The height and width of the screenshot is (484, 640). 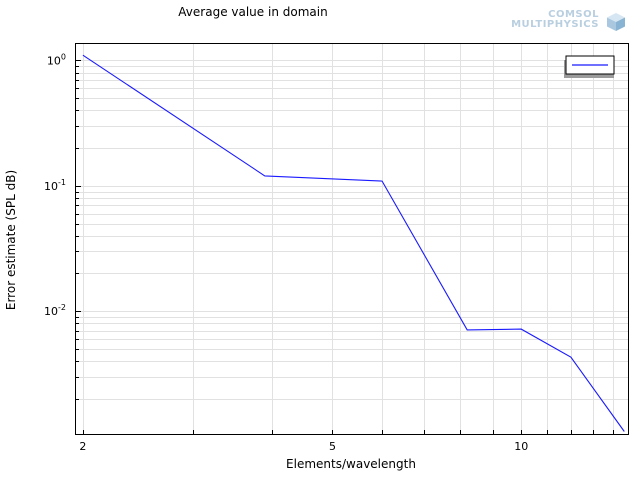 What do you see at coordinates (521, 446) in the screenshot?
I see `x-tick-label: 10` at bounding box center [521, 446].